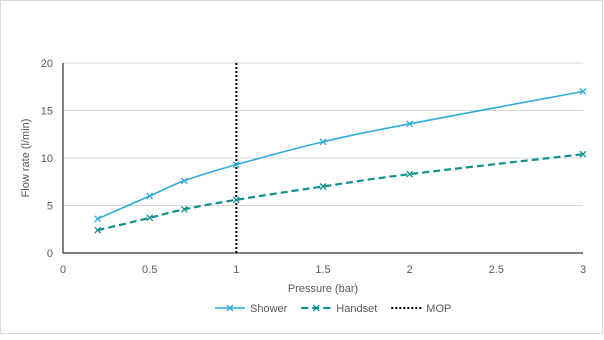  I want to click on y-axis-title: Flow rate (l/min), so click(26, 158).